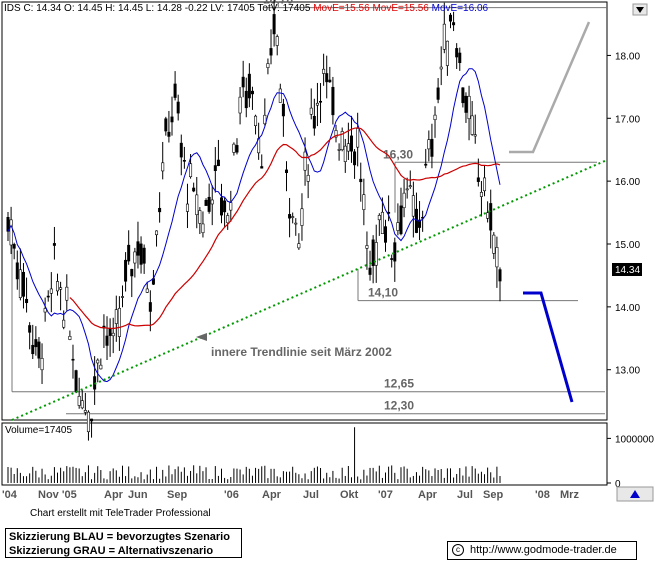  What do you see at coordinates (627, 56) in the screenshot?
I see `price-tick-label: 18.00` at bounding box center [627, 56].